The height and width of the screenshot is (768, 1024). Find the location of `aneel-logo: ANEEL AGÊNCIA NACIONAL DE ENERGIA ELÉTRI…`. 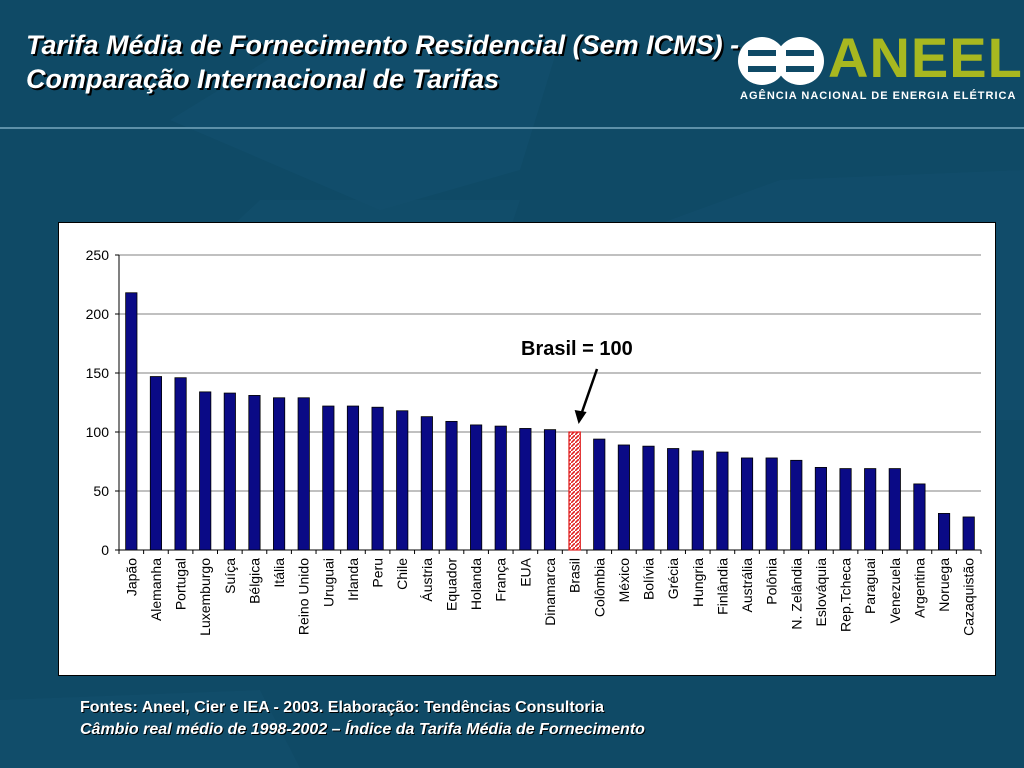

aneel-logo: ANEEL AGÊNCIA NACIONAL DE ENERGIA ELÉTRI… is located at coordinates (880, 69).